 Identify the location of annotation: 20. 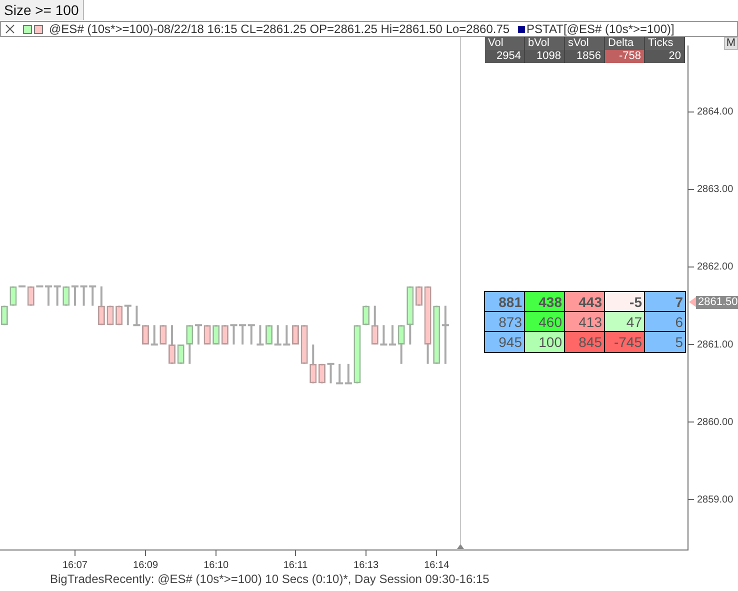
(665, 56).